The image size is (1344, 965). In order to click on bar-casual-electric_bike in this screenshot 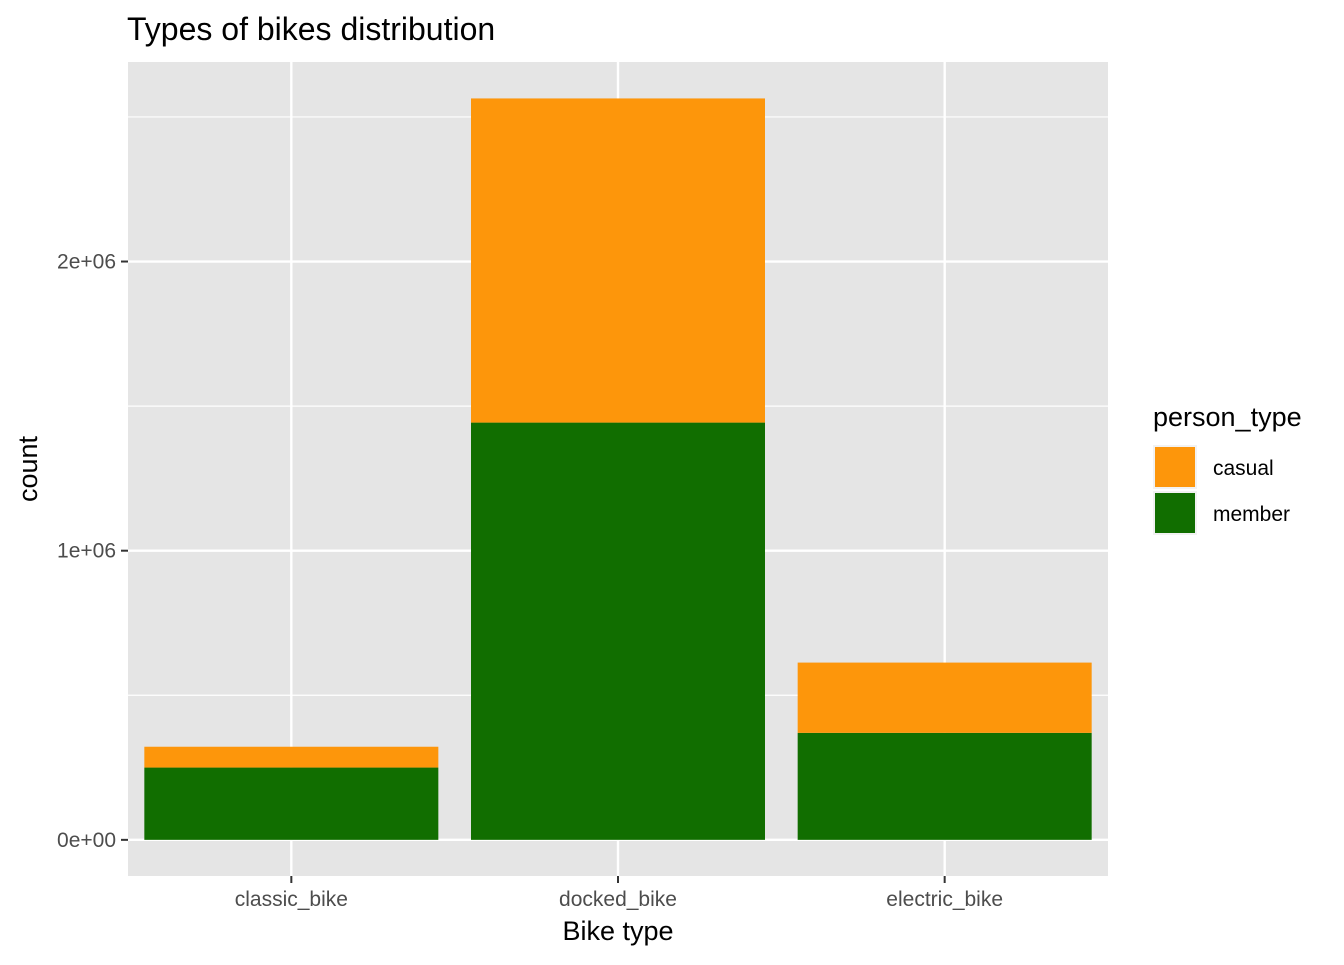, I will do `click(944, 697)`.